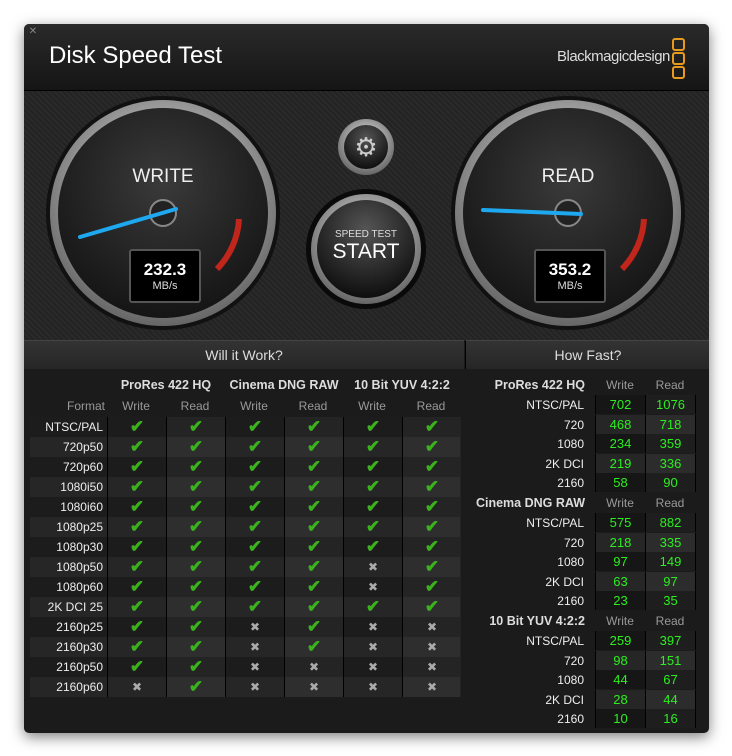 The image size is (732, 756). I want to click on start-caption: SPEED TEST, so click(366, 234).